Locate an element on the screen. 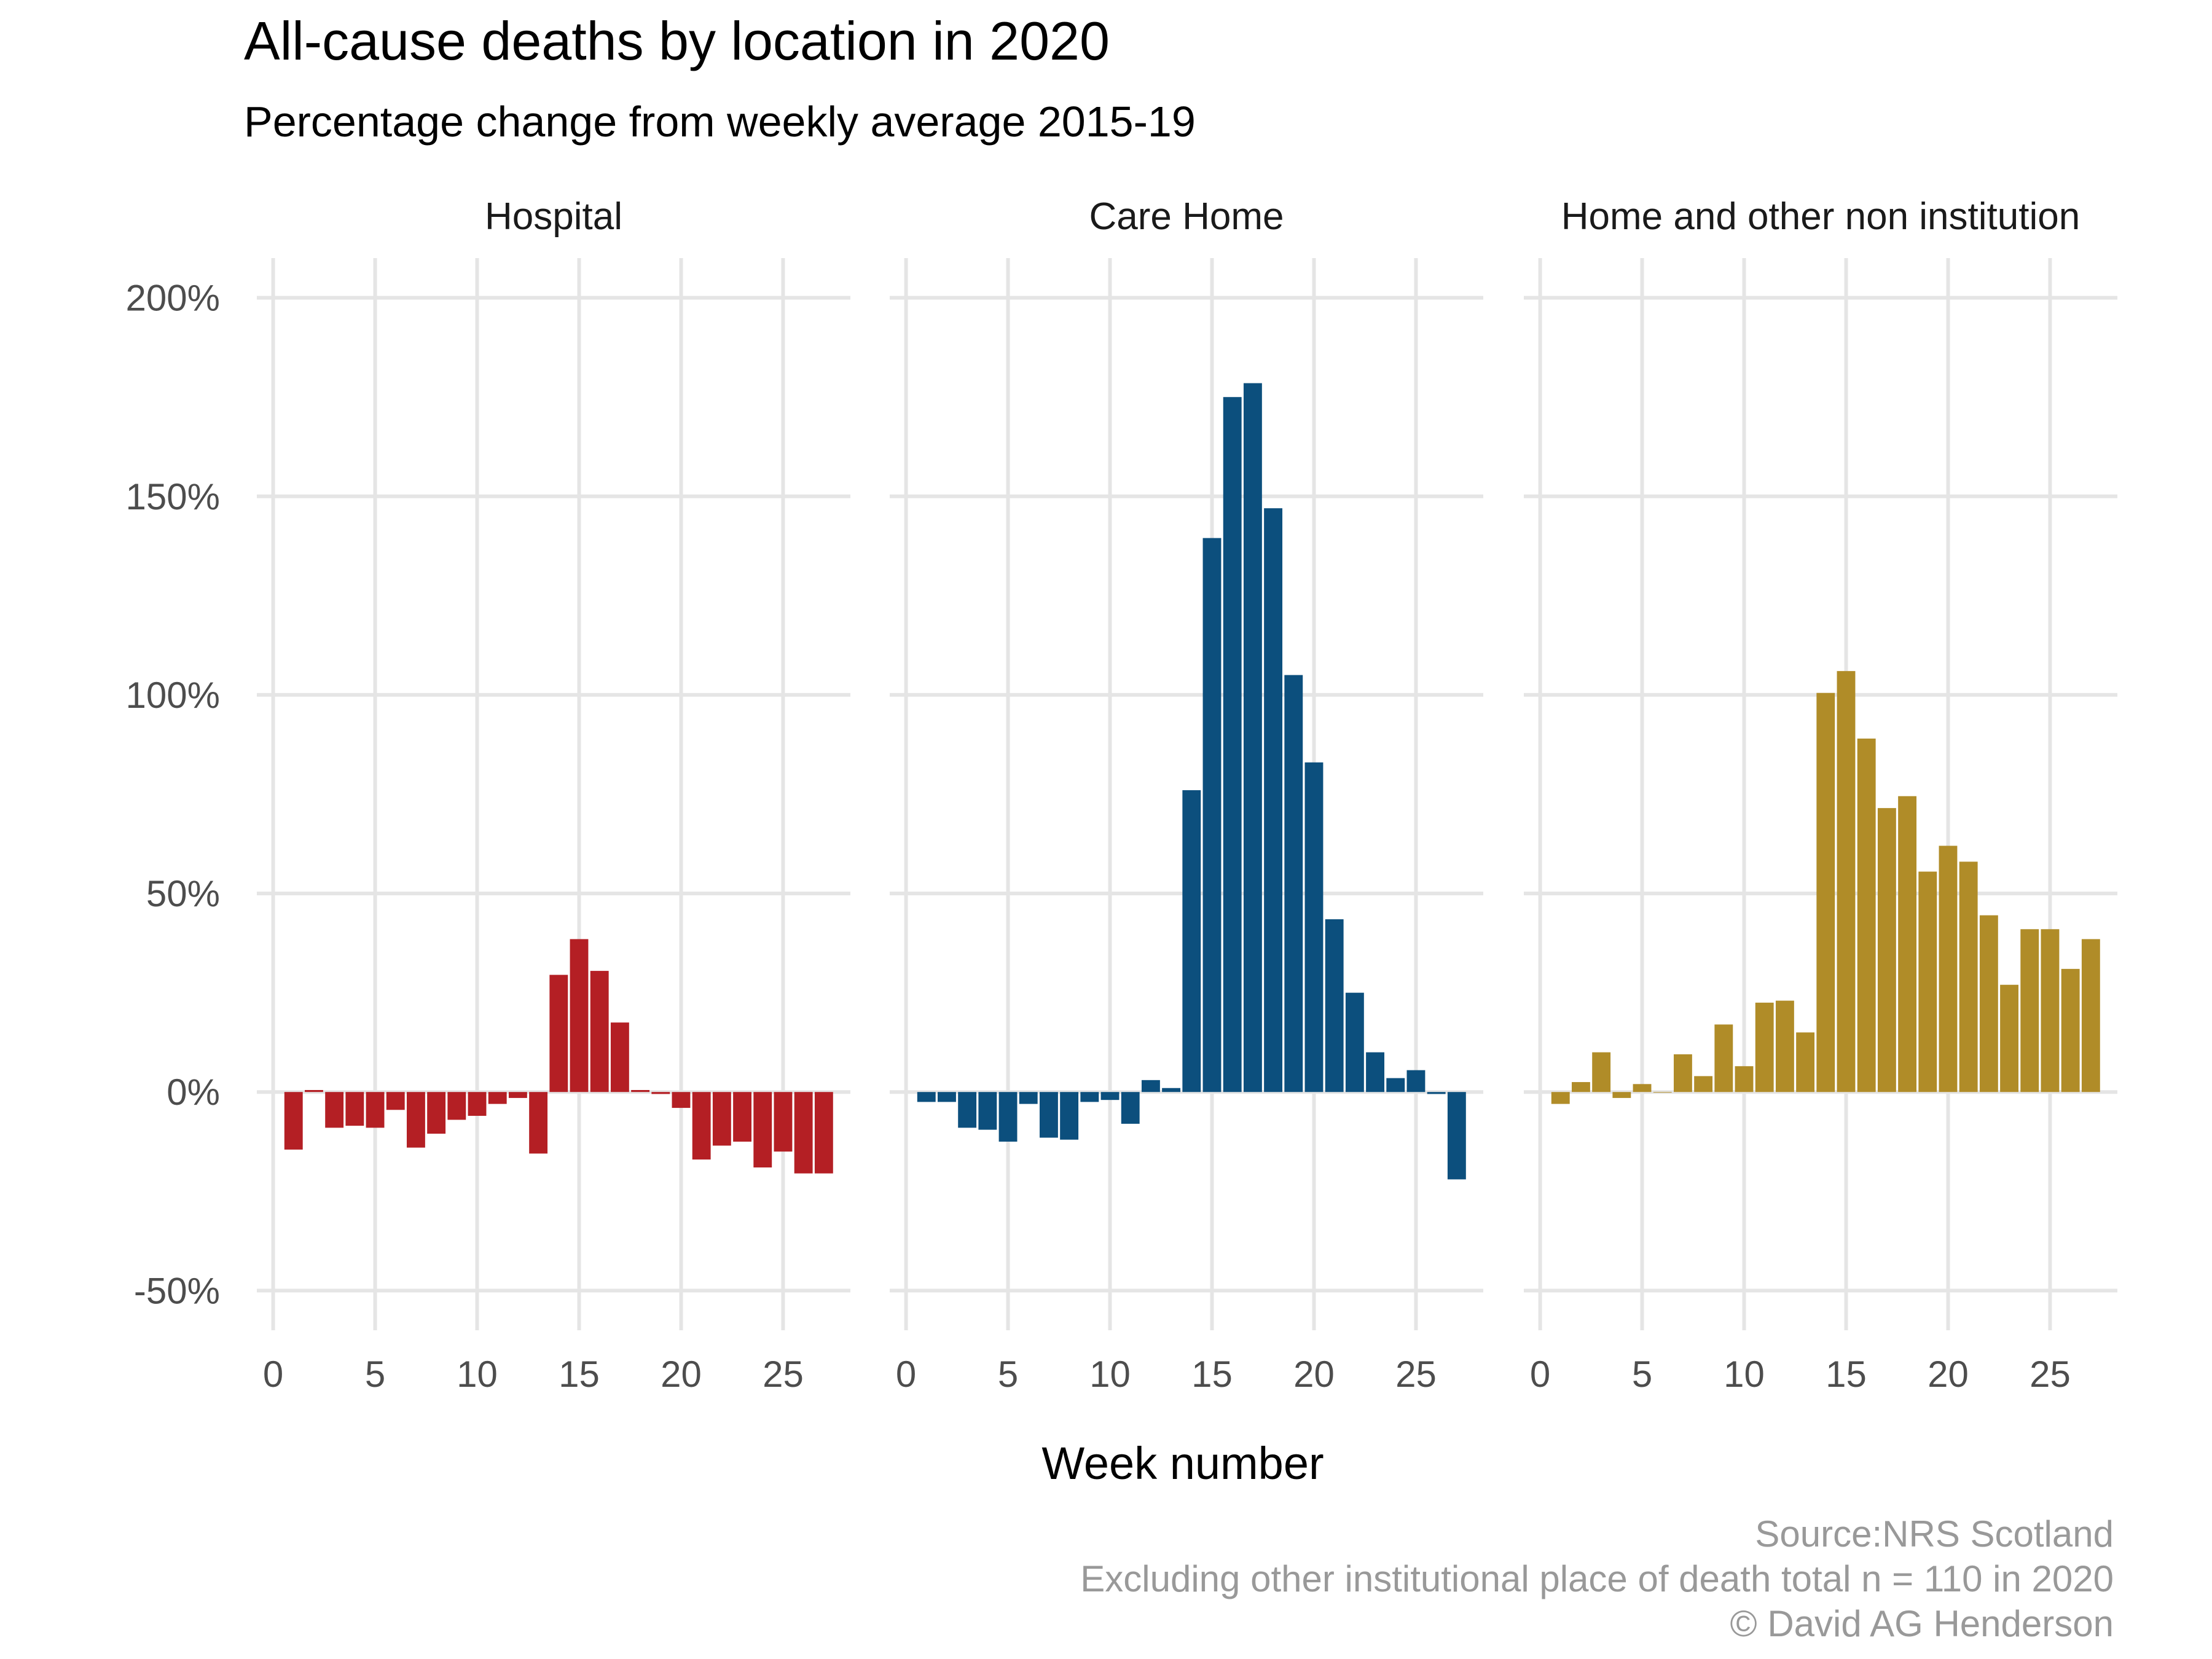  panel-label: Home and other non institution is located at coordinates (1820, 216).